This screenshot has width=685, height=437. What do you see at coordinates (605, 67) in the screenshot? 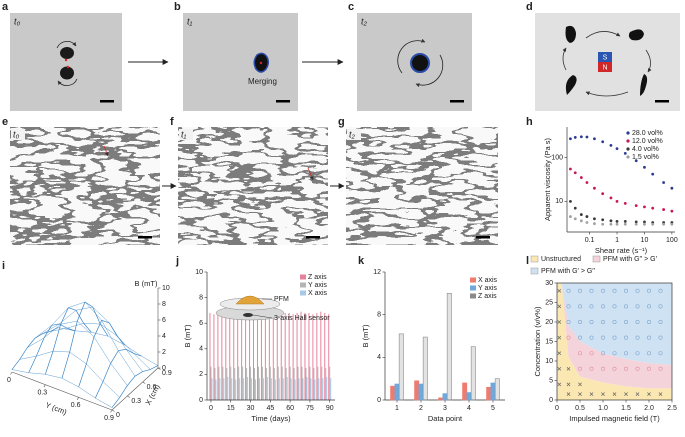
I see `magnet-n` at bounding box center [605, 67].